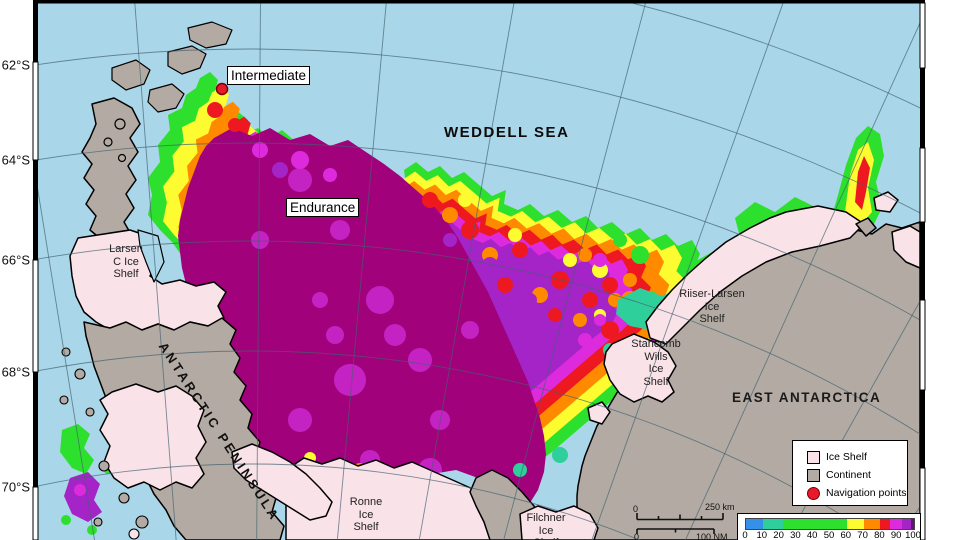 The image size is (960, 540). I want to click on islands-northwest, so click(168, 92).